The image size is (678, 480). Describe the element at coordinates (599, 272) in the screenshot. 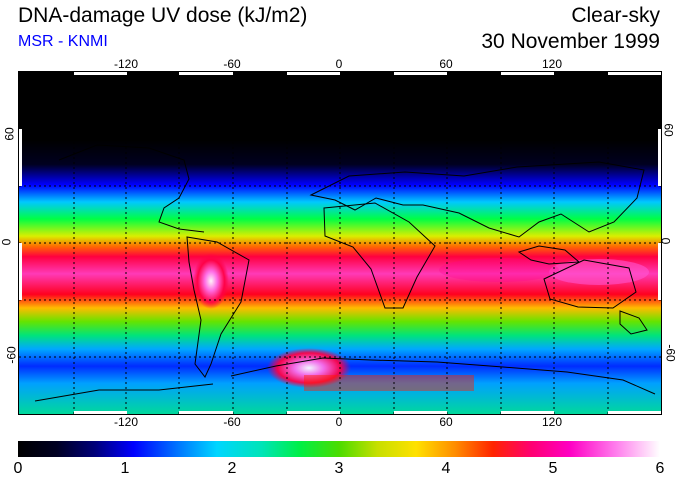

I see `australia-high-uv-region` at that location.